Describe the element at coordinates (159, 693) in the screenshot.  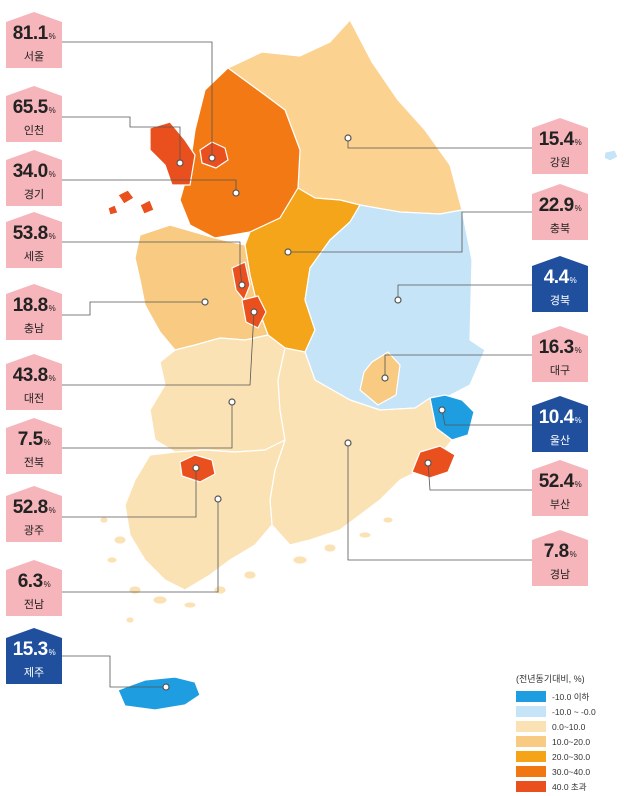
I see `region-jeju` at that location.